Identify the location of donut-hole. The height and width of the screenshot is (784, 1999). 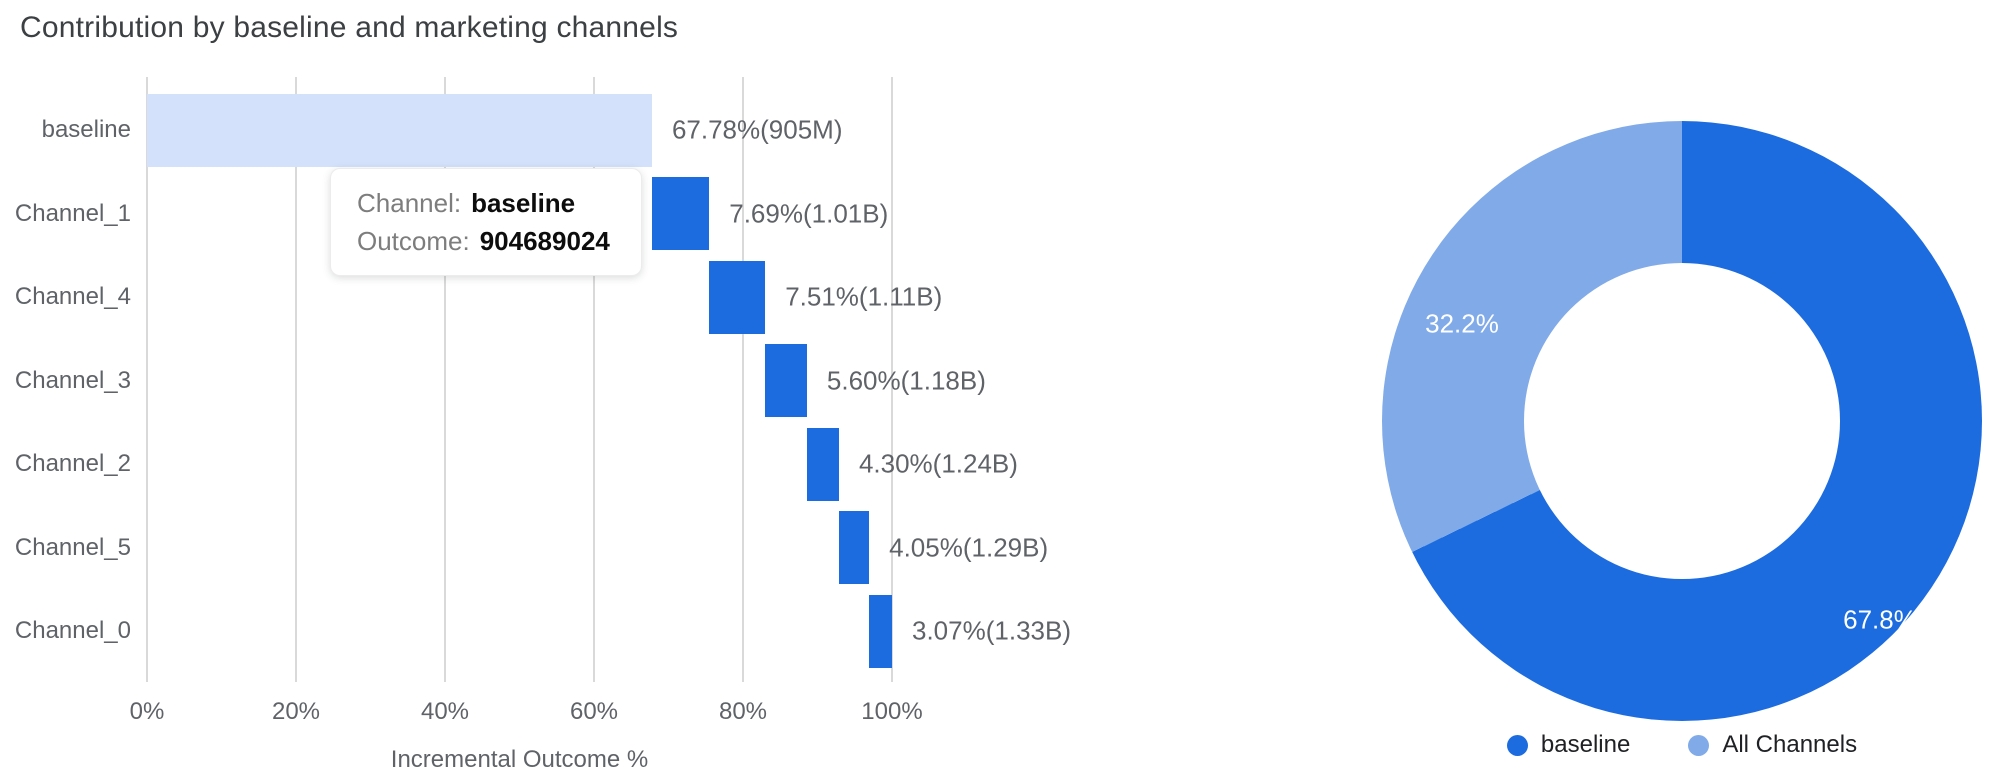
(1682, 421).